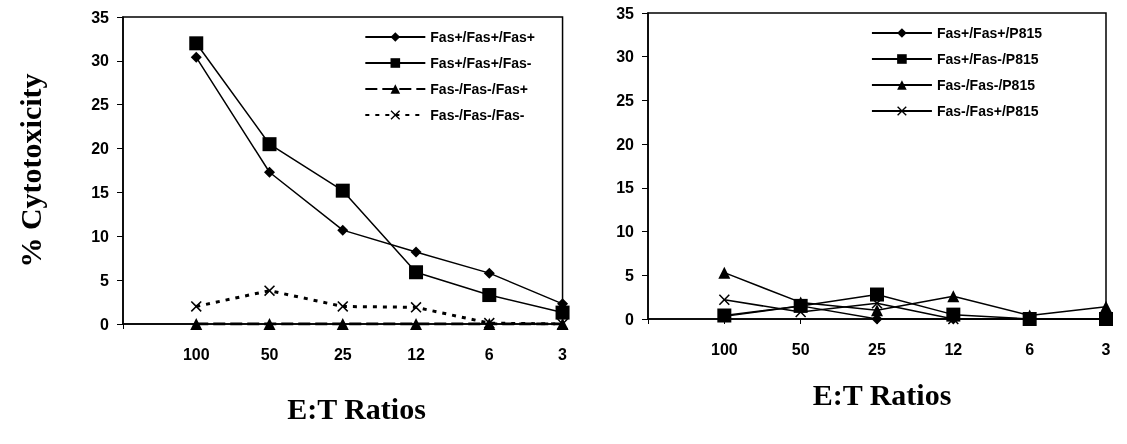 The width and height of the screenshot is (1127, 444). I want to click on y-axis-title: % Cytotoxicity, so click(30, 170).